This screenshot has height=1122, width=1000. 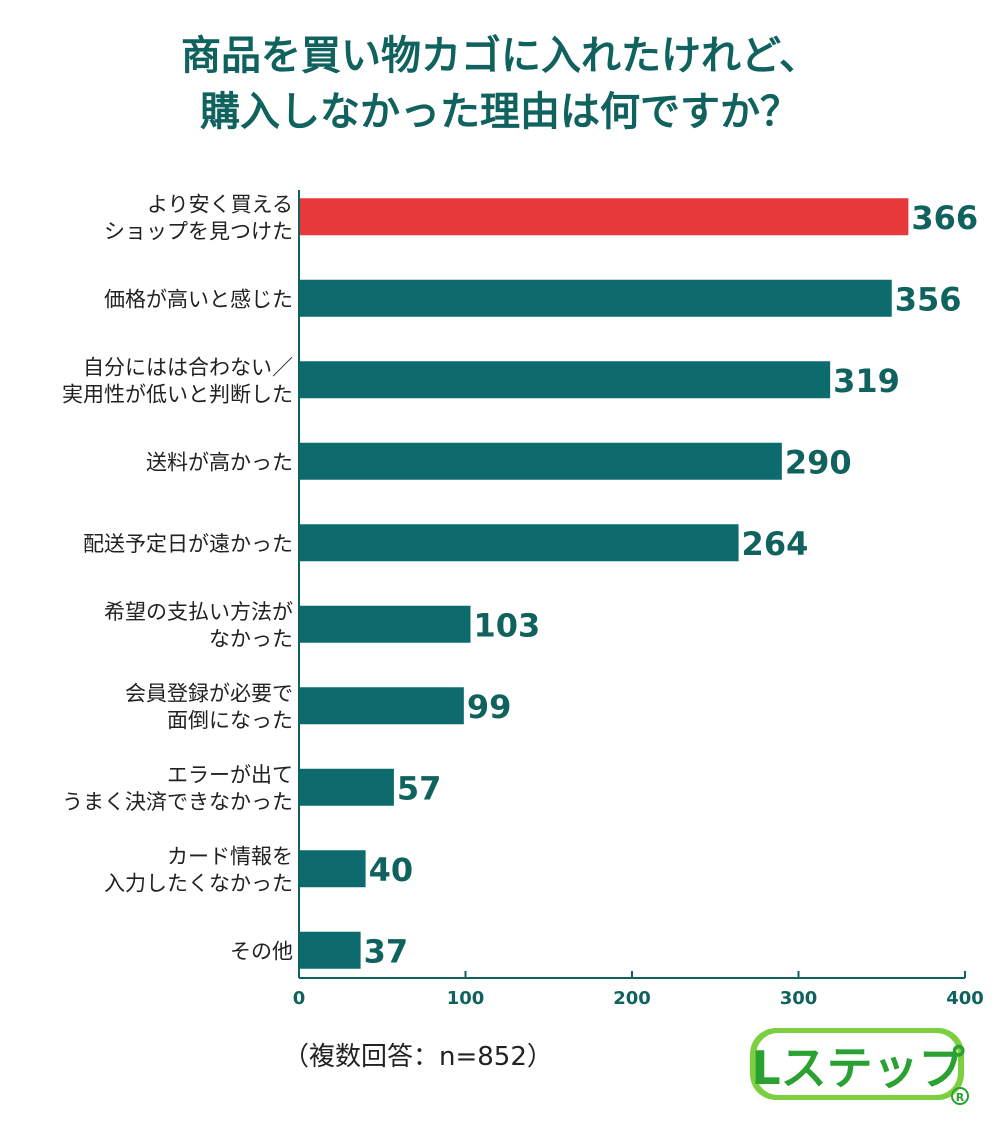 What do you see at coordinates (775, 544) in the screenshot?
I see `value-label-4: 264` at bounding box center [775, 544].